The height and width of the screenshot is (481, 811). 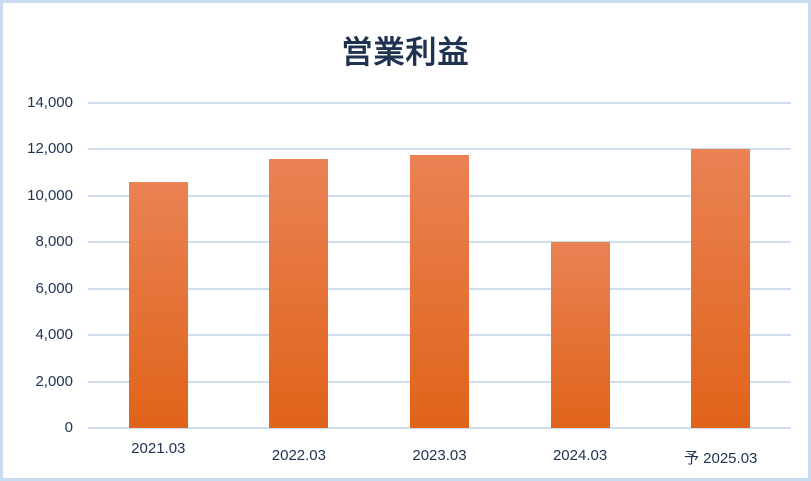 I want to click on y-axis-tick-label: 14,000, so click(x=50, y=102).